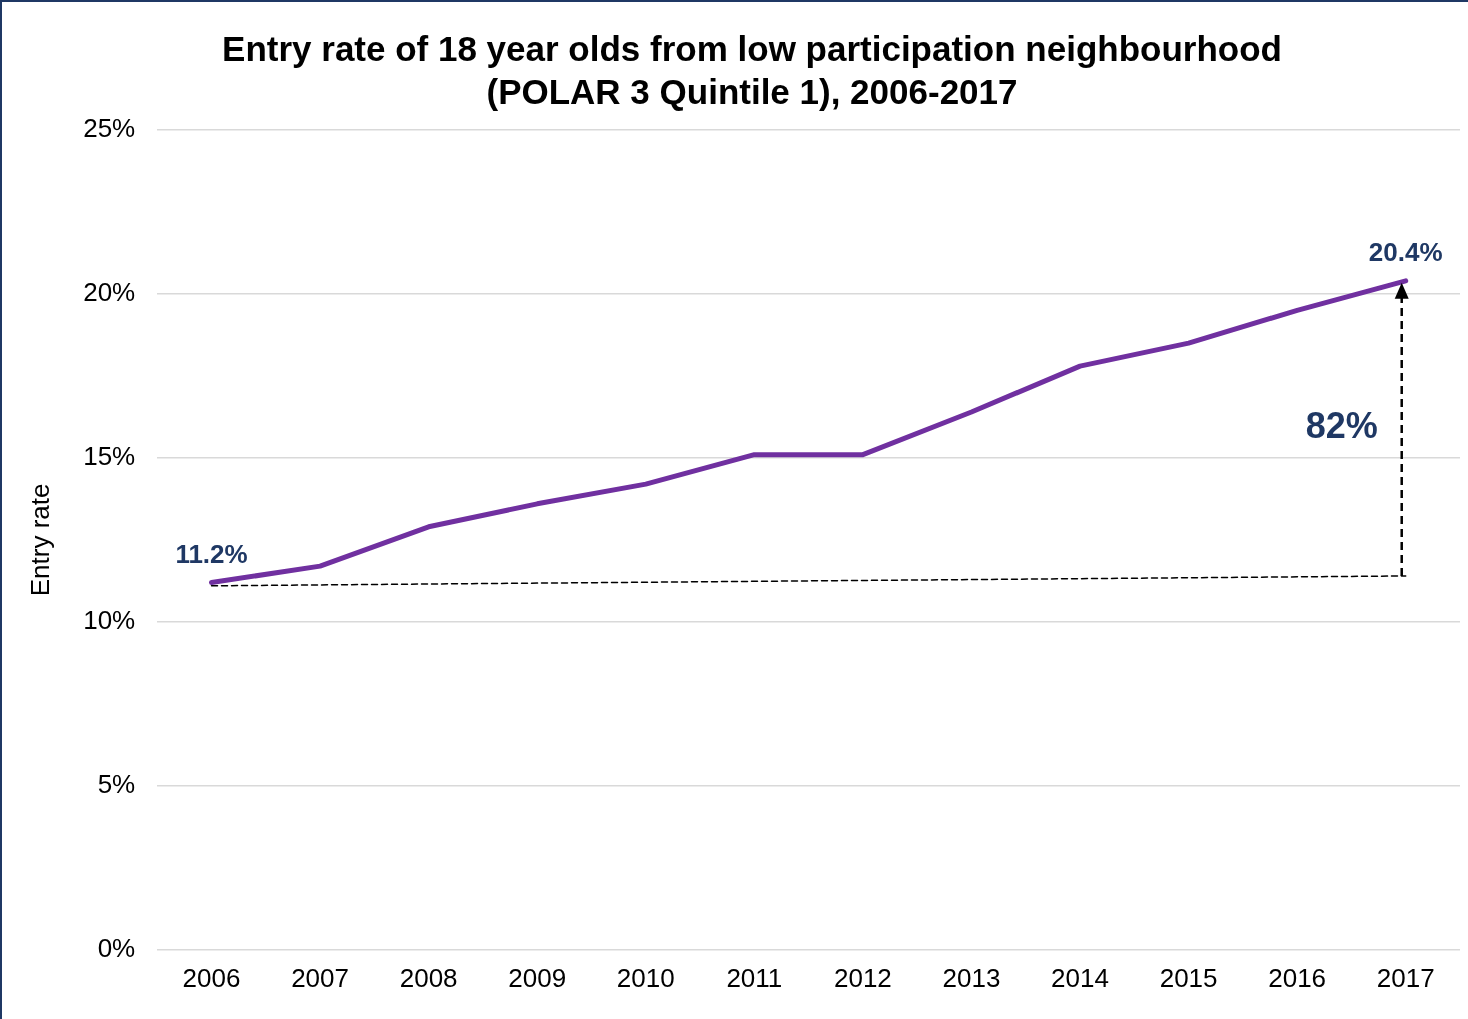 This screenshot has height=1019, width=1468. I want to click on y-axis-title: Entry rate, so click(39, 540).